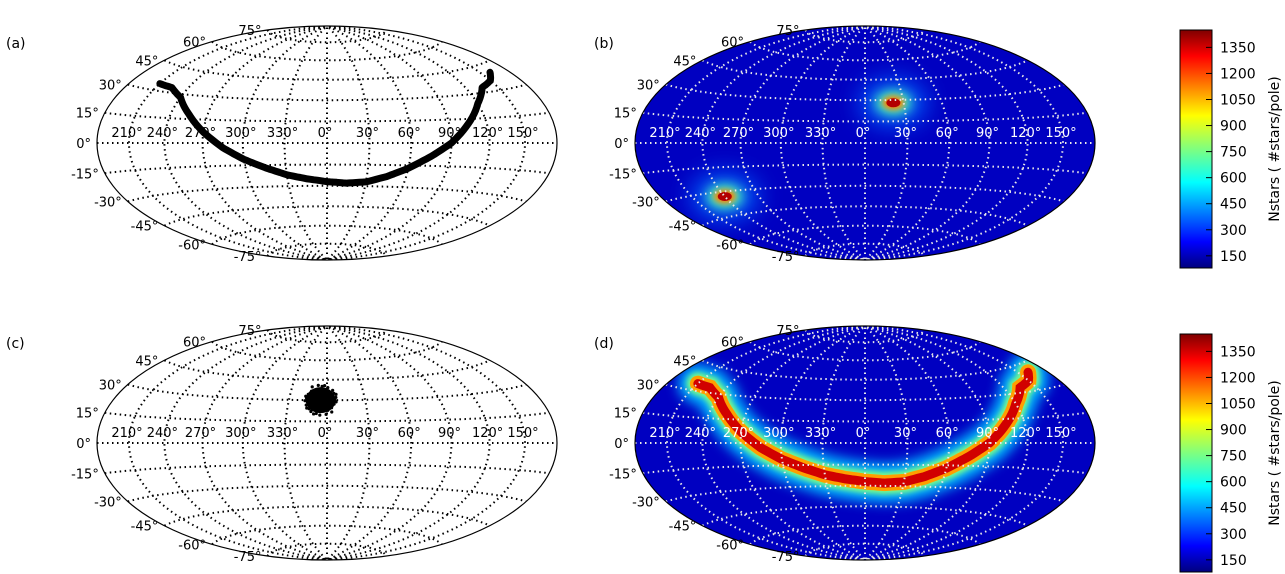 The height and width of the screenshot is (574, 1285). Describe the element at coordinates (684, 61) in the screenshot. I see `lat-tick-label: 45°` at that location.